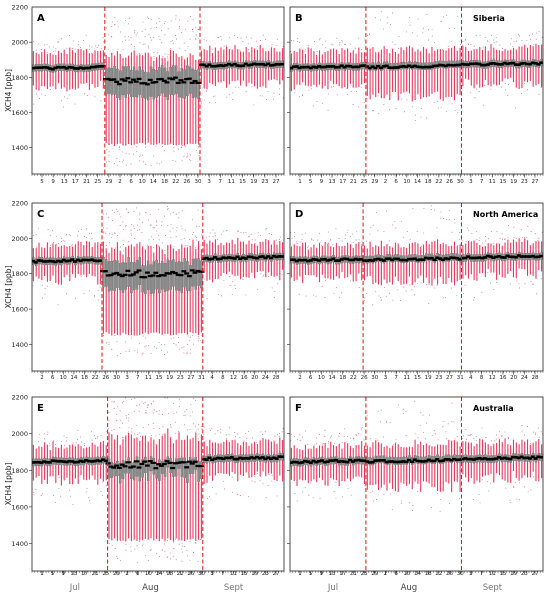  What do you see at coordinates (42, 378) in the screenshot?
I see `x-tick-label: 2` at bounding box center [42, 378].